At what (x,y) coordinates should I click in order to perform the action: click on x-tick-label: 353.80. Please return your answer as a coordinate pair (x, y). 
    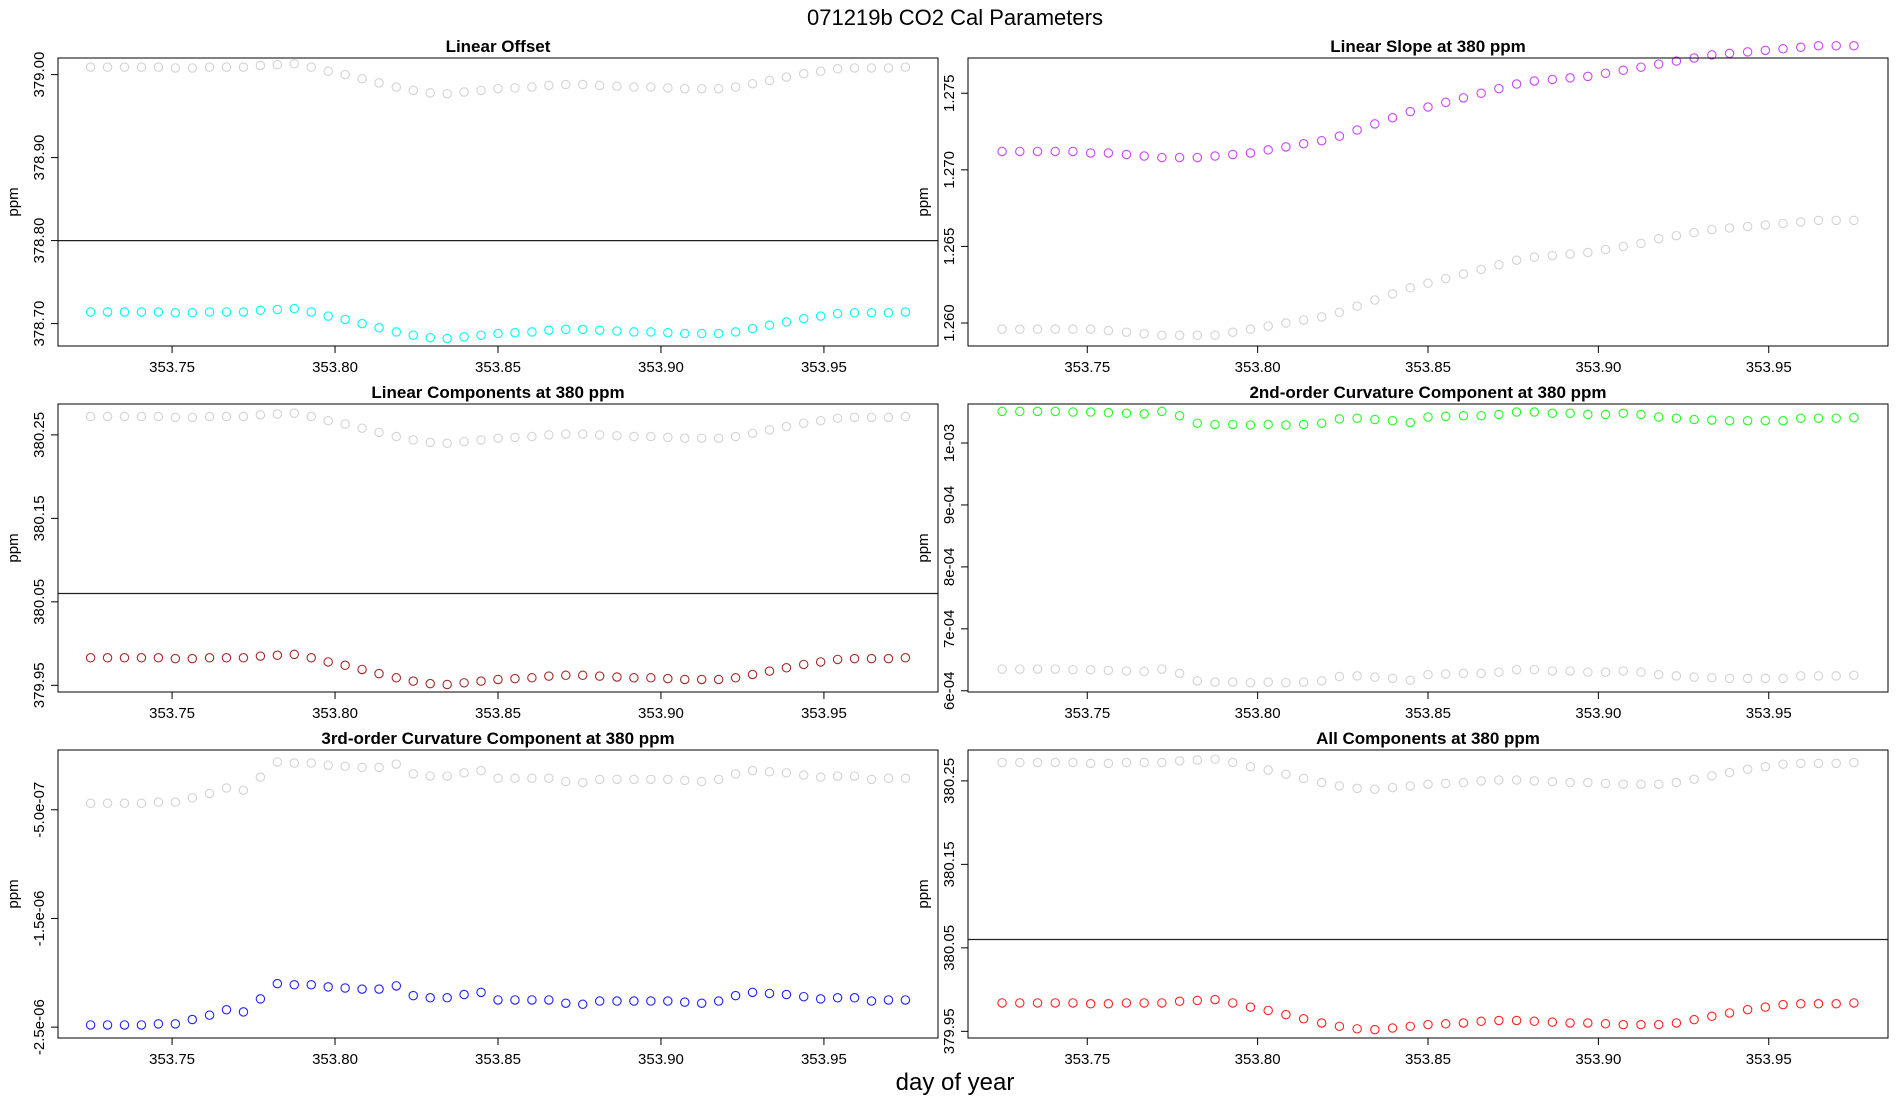
    Looking at the image, I should click on (335, 1059).